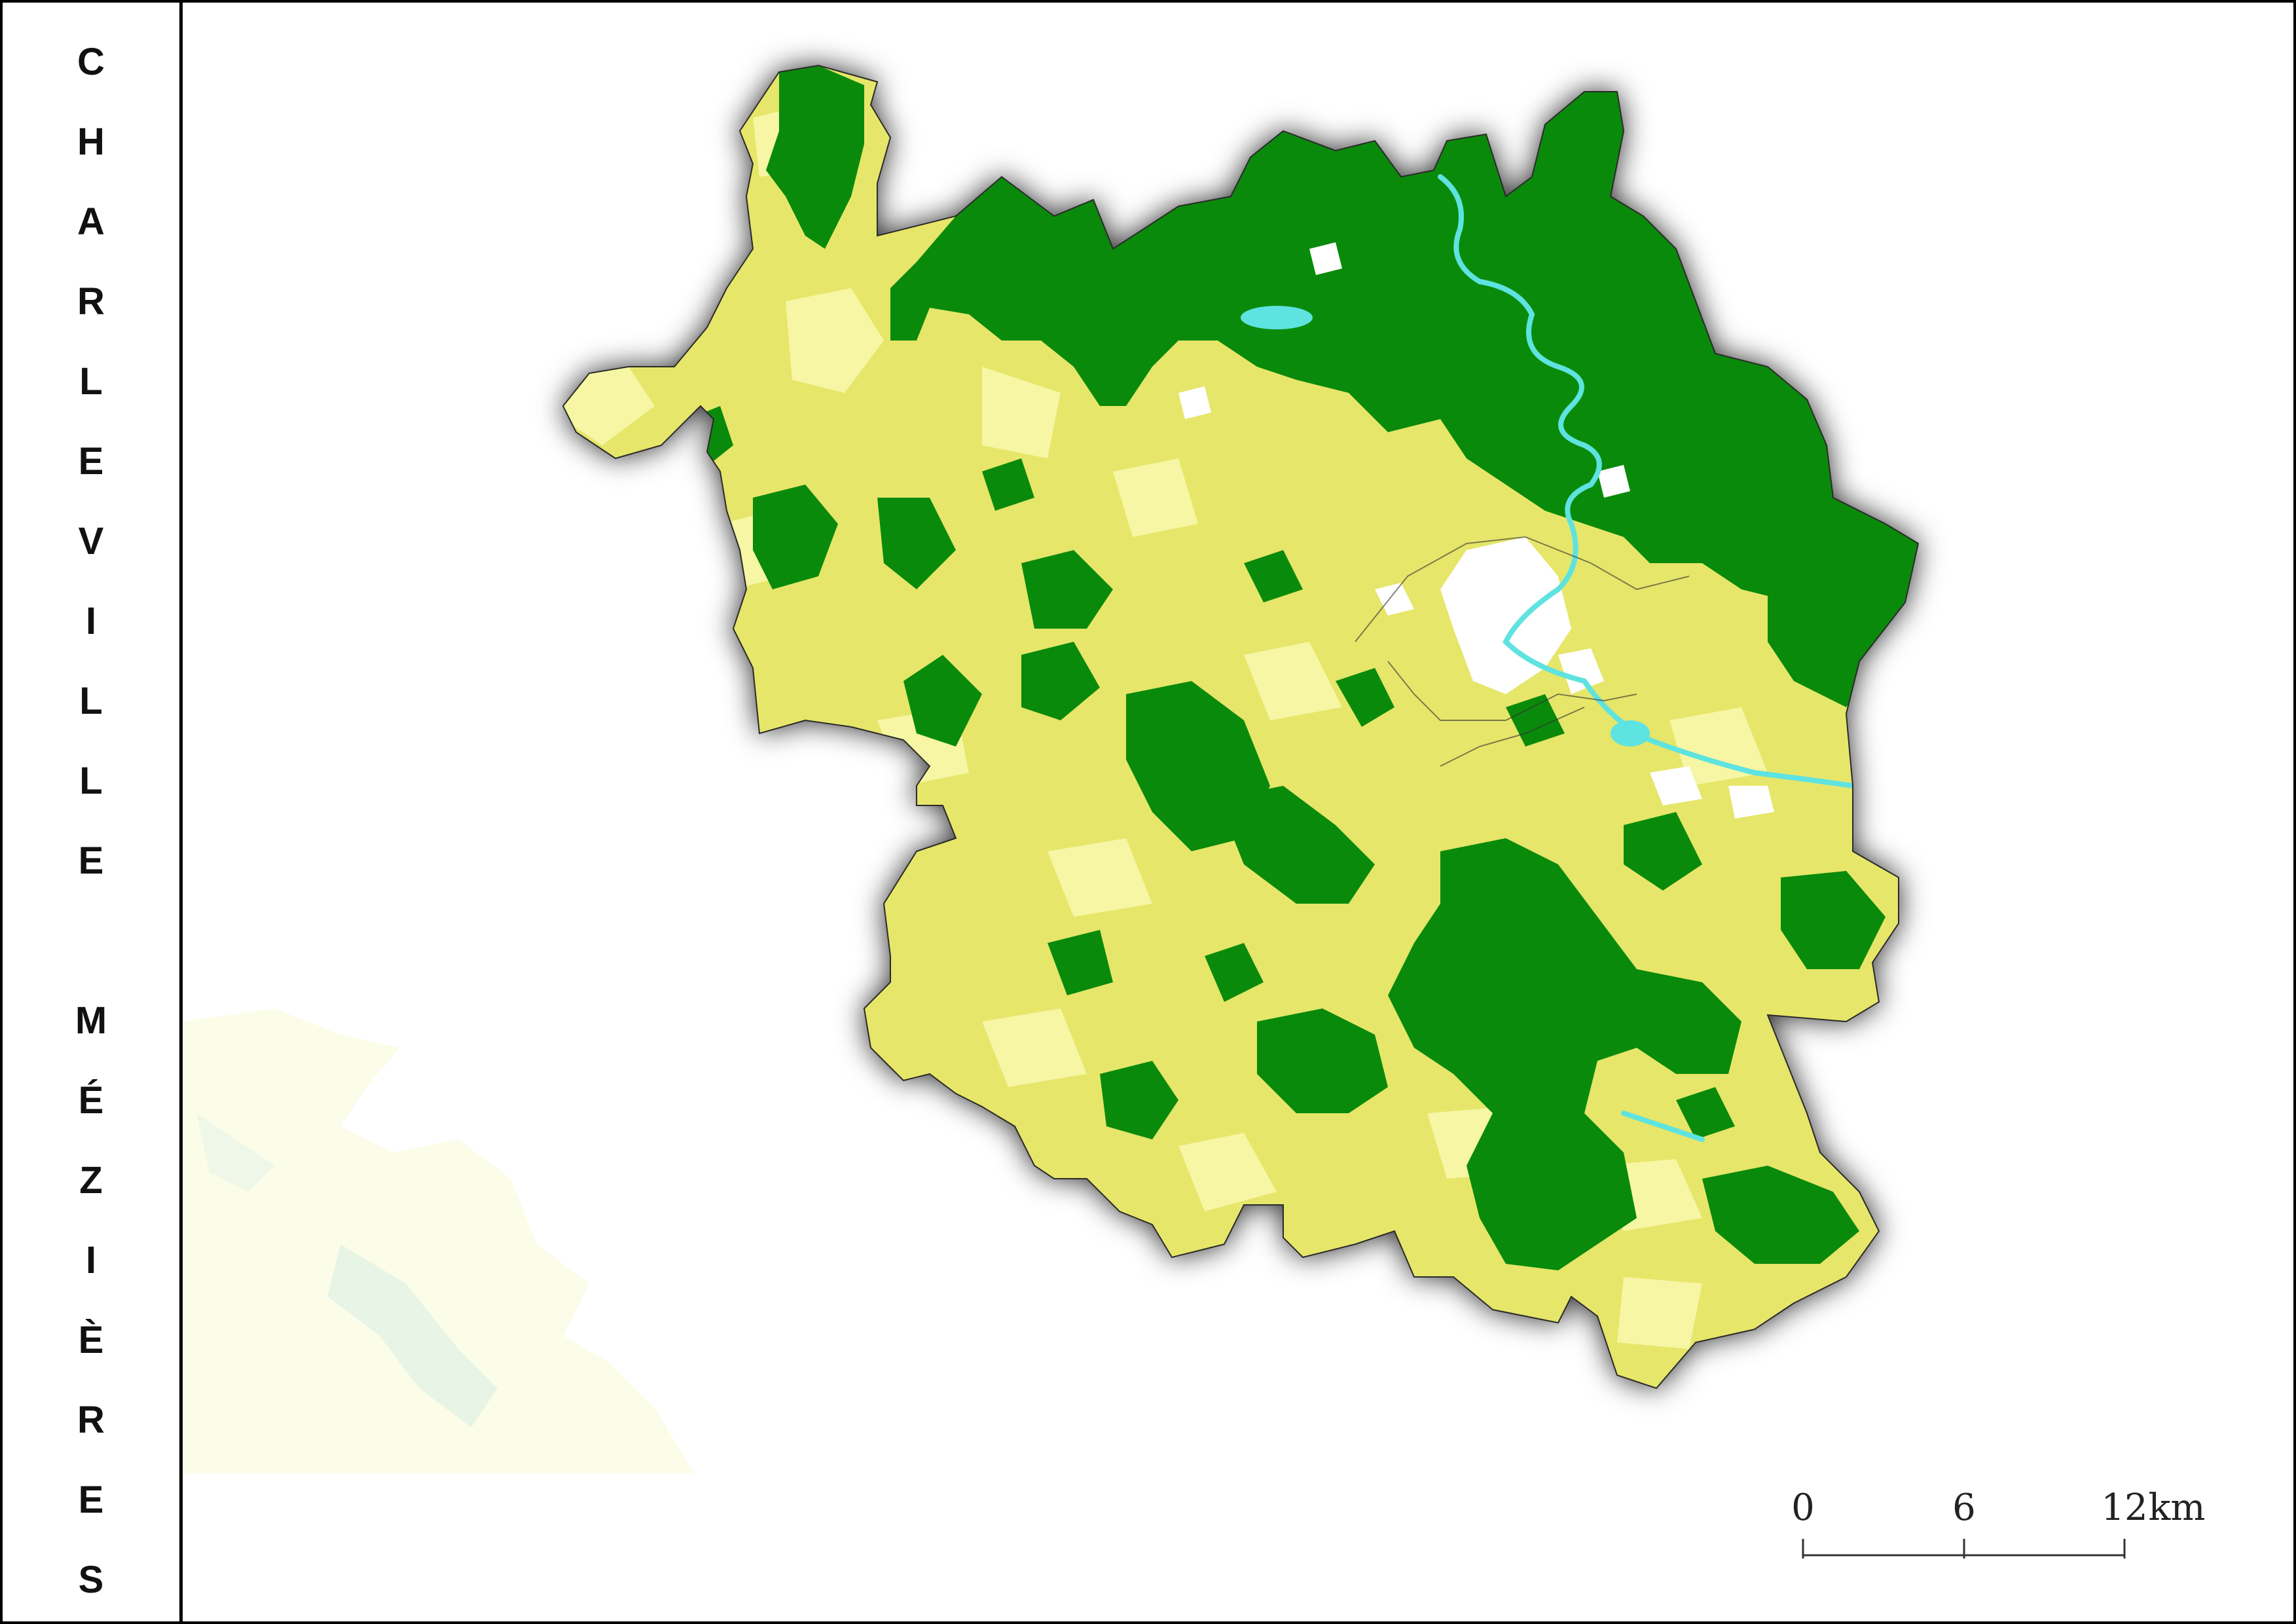 Image resolution: width=2296 pixels, height=1624 pixels. I want to click on title-line1-letter: H, so click(91, 141).